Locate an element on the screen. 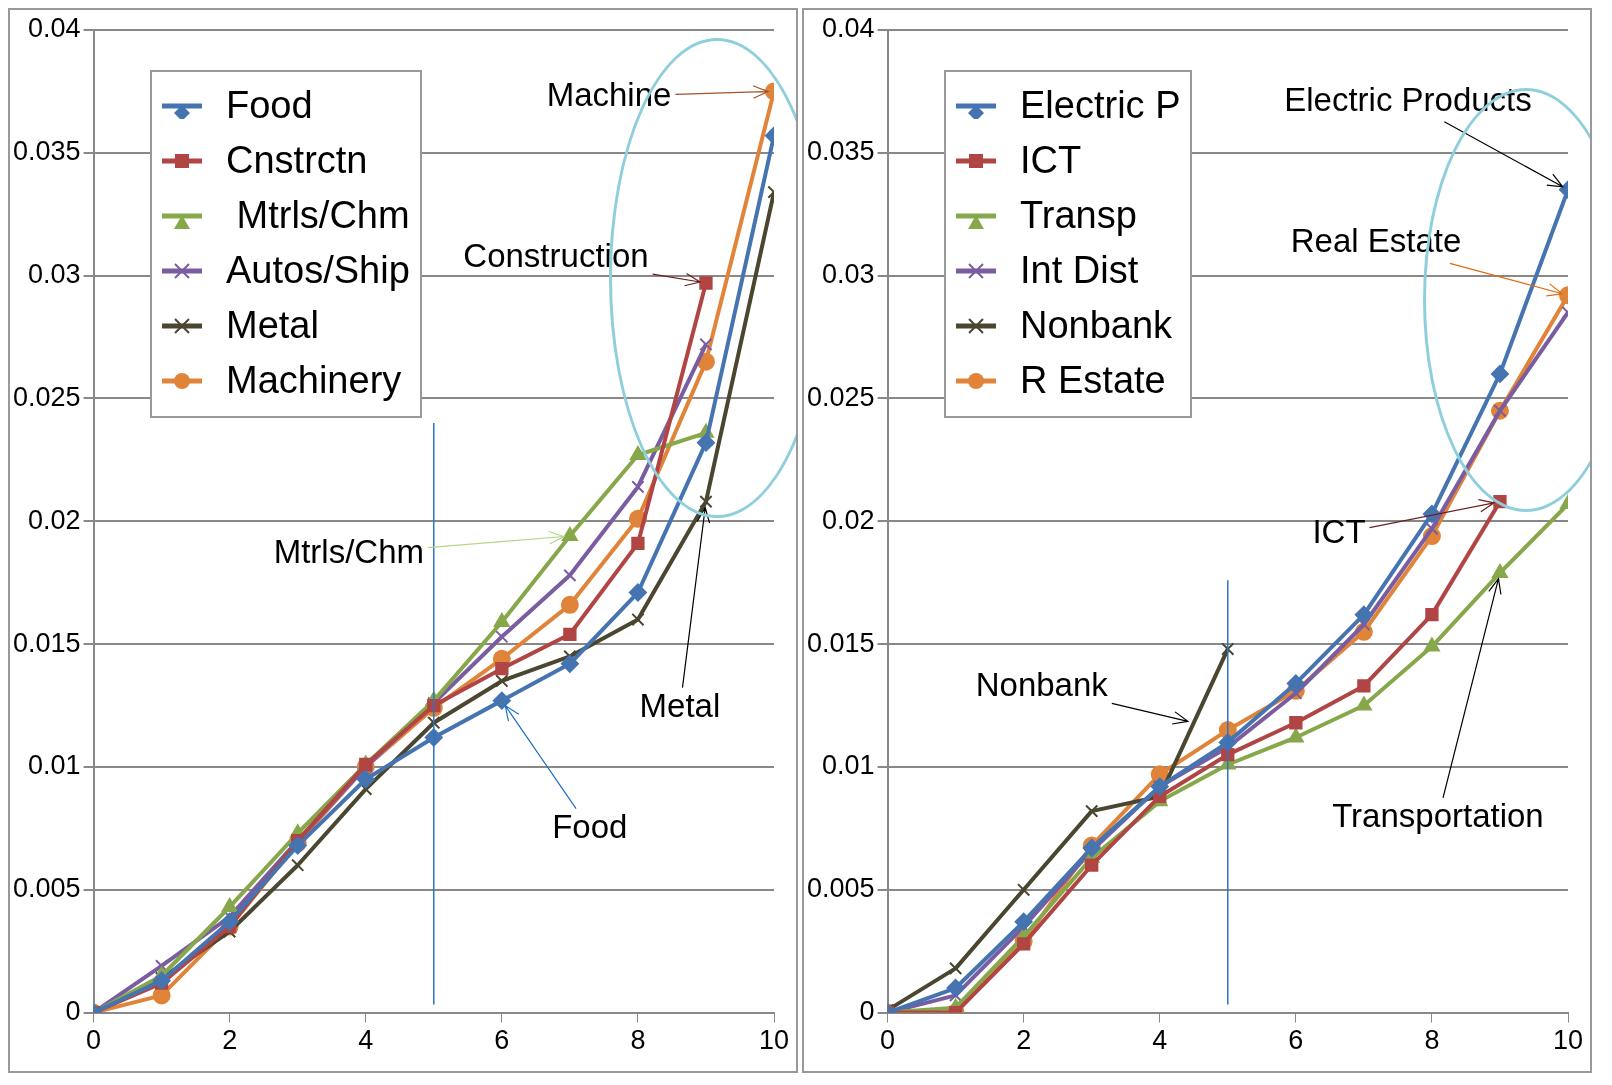 The image size is (1612, 1085). annotation: Electric Products is located at coordinates (1408, 99).